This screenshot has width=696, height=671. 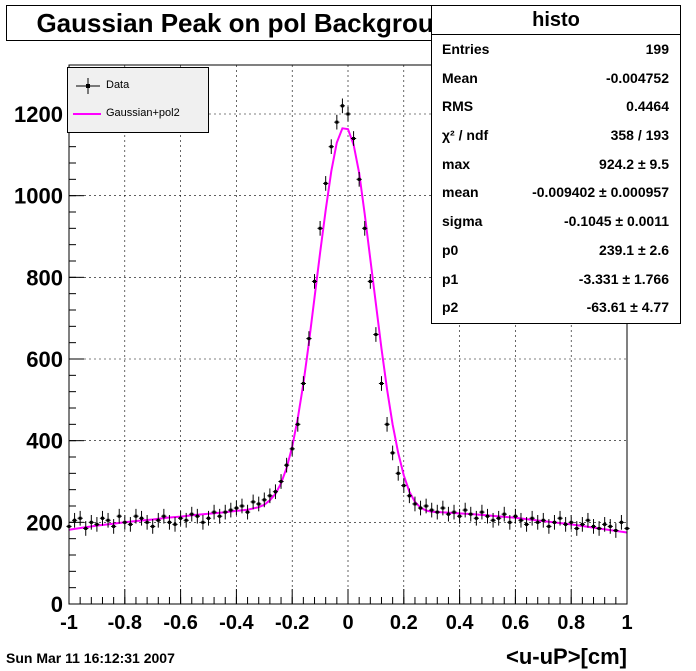 What do you see at coordinates (639, 135) in the screenshot?
I see `stats-value: 358 / 193` at bounding box center [639, 135].